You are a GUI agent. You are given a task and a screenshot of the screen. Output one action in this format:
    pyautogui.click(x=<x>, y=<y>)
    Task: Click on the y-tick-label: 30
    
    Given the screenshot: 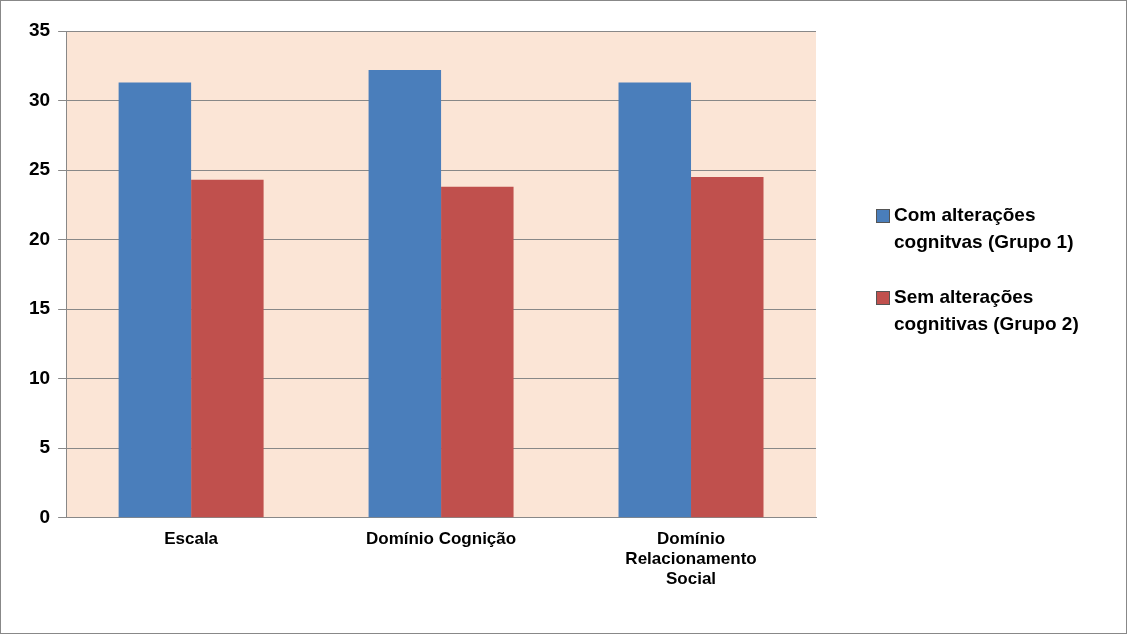 What is the action you would take?
    pyautogui.click(x=39, y=99)
    